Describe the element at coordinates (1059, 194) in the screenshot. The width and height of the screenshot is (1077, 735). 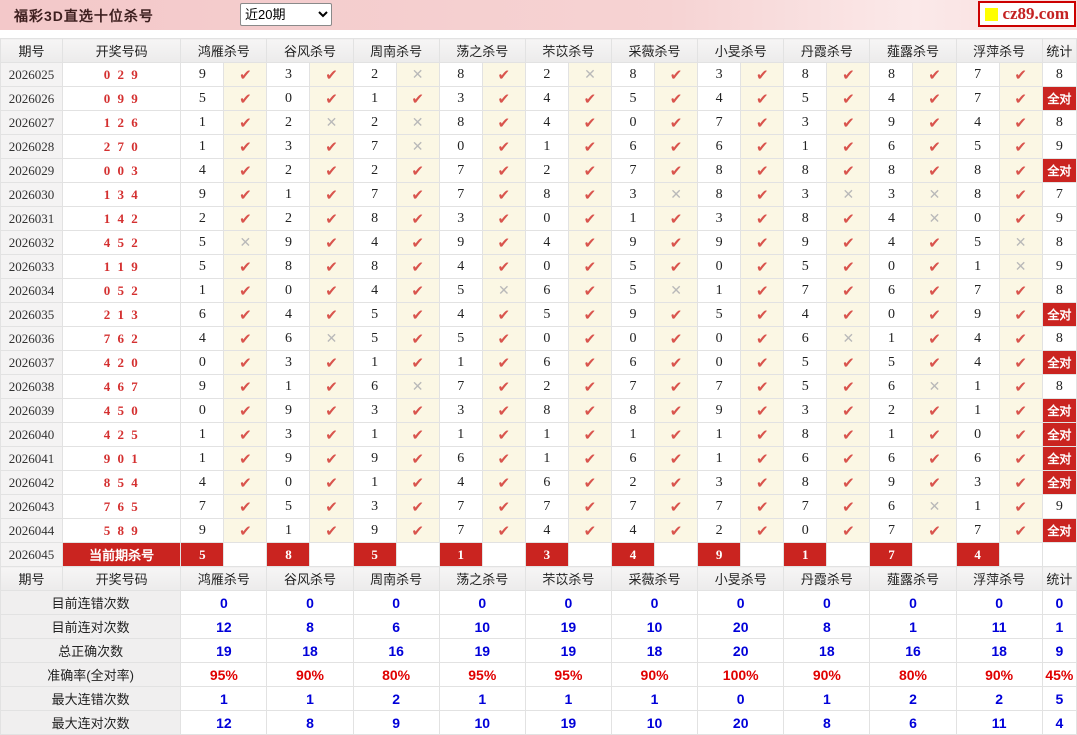
I see `stat-cell: 7` at that location.